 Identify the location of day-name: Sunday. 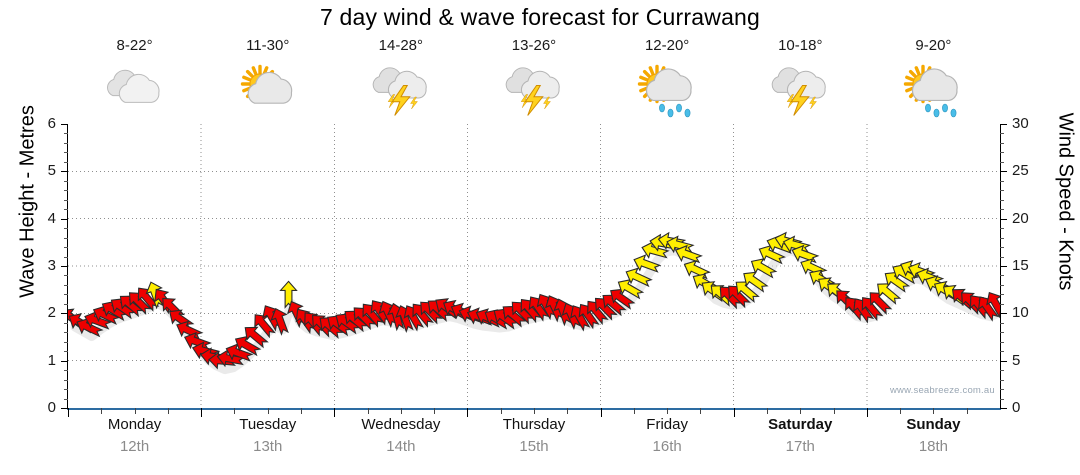
(933, 424).